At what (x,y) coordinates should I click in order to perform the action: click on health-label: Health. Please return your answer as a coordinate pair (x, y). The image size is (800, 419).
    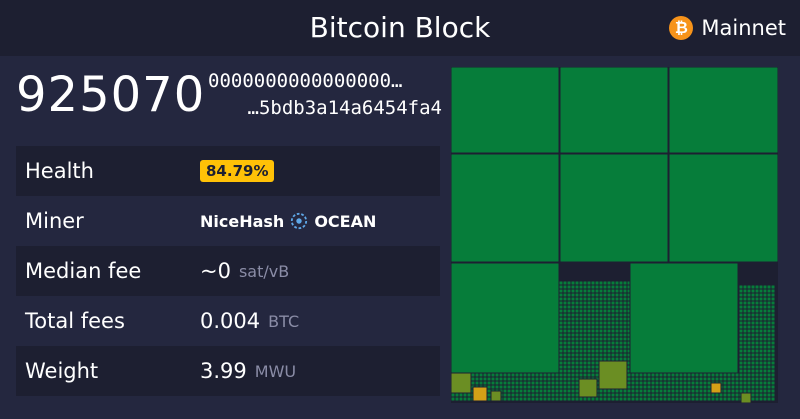
    Looking at the image, I should click on (59, 171).